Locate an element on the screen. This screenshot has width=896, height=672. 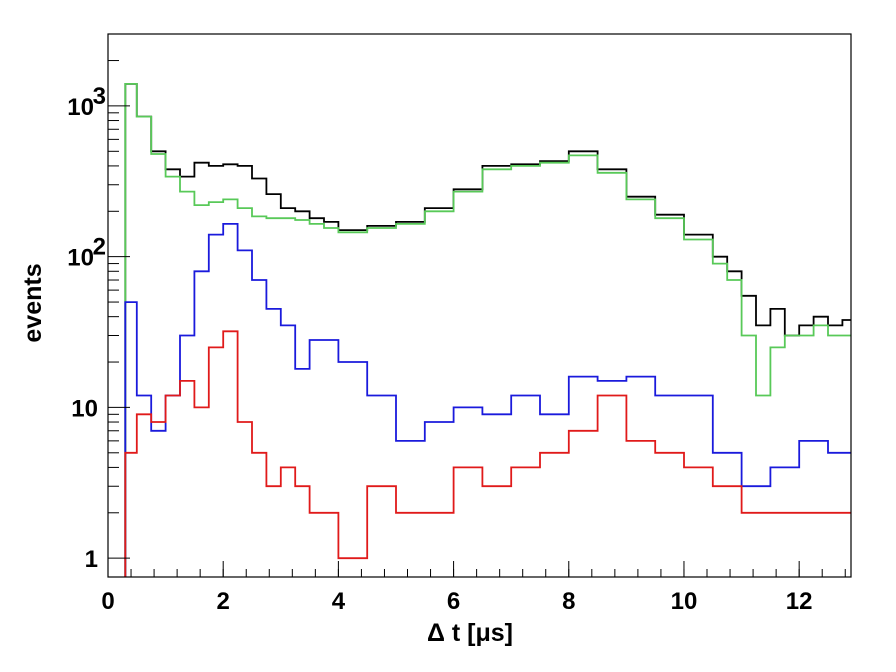
y-tick-exponent: 3 is located at coordinates (99, 96).